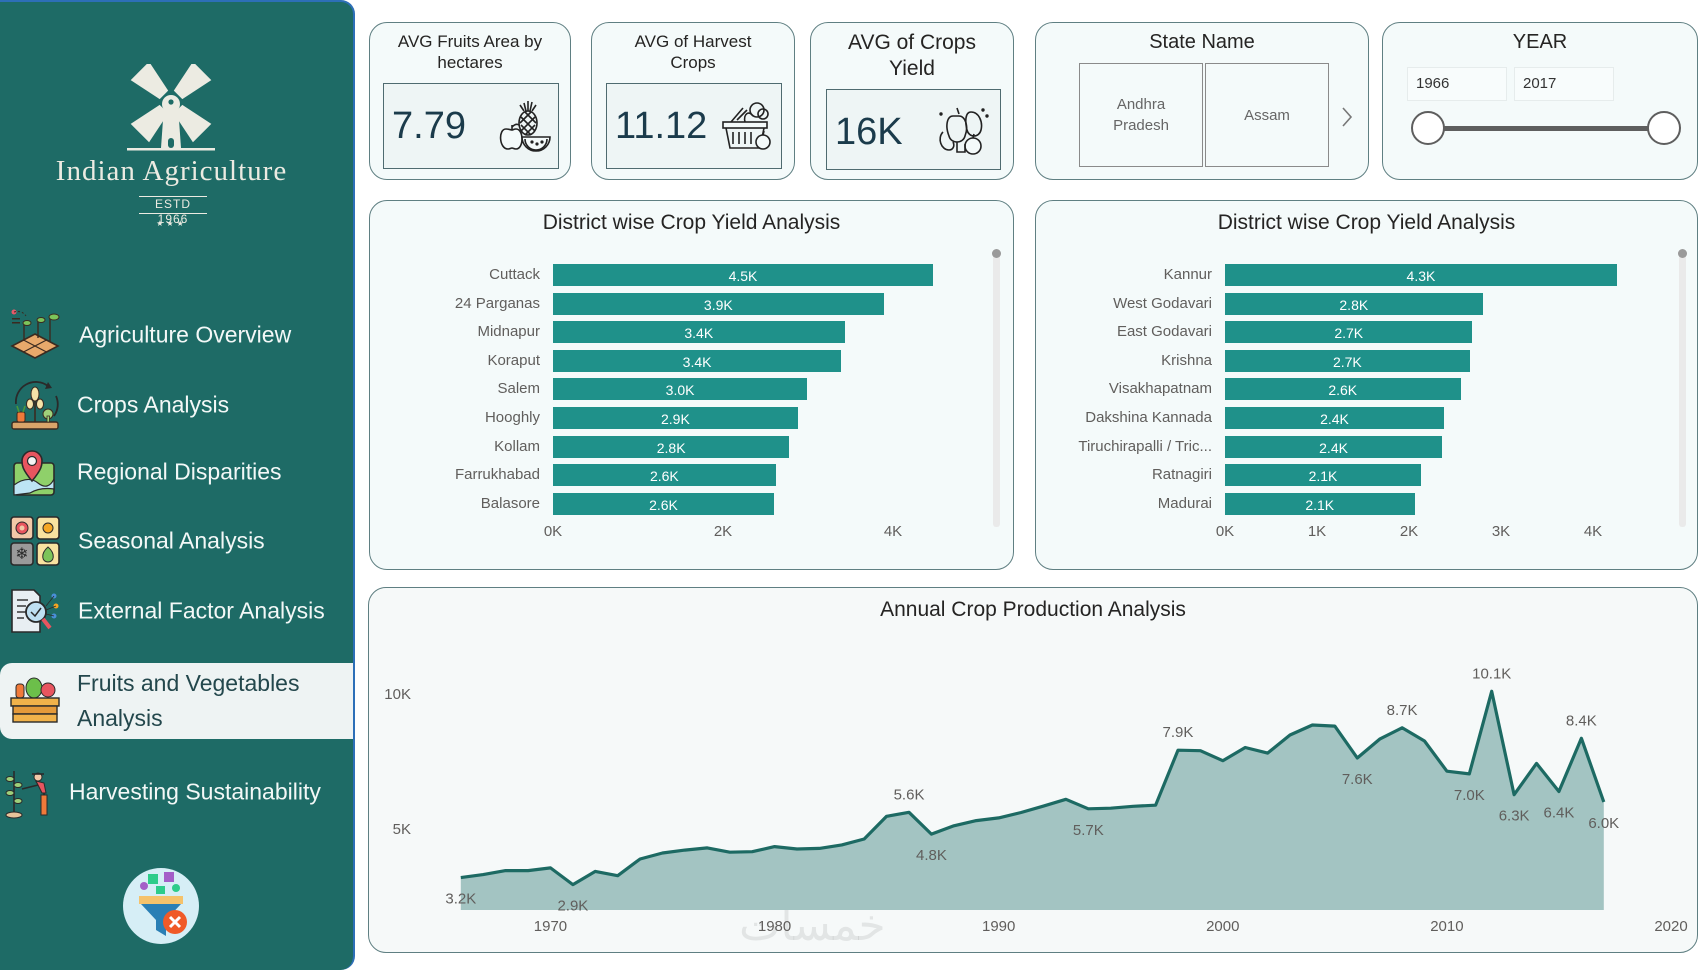  Describe the element at coordinates (1186, 360) in the screenshot. I see `category-label: Krishna` at that location.